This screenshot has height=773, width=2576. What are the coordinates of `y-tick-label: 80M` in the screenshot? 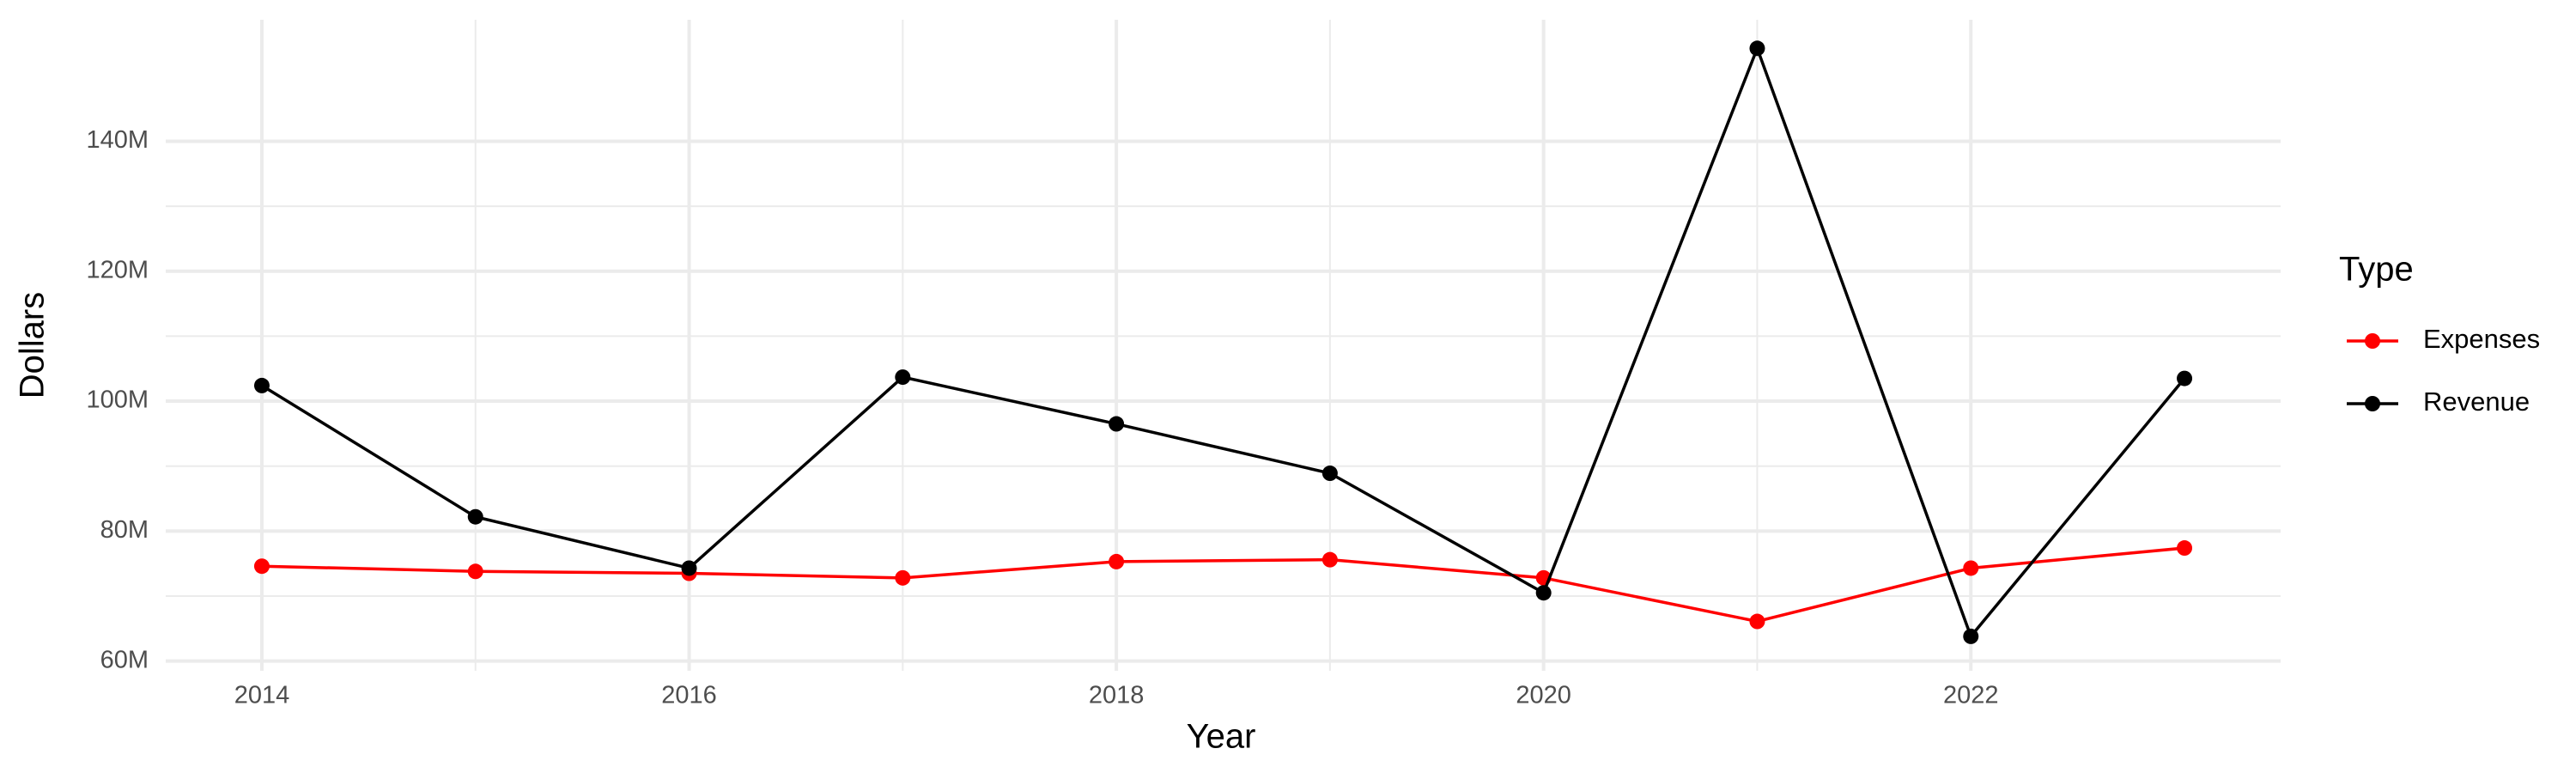 It's located at (124, 530).